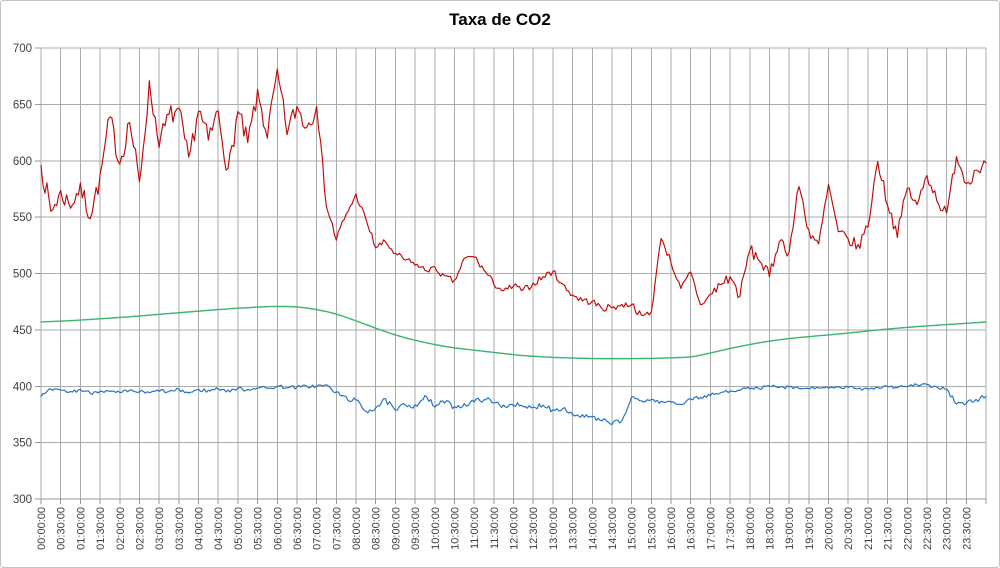  What do you see at coordinates (219, 528) in the screenshot?
I see `x-axis-label: 04:30:00` at bounding box center [219, 528].